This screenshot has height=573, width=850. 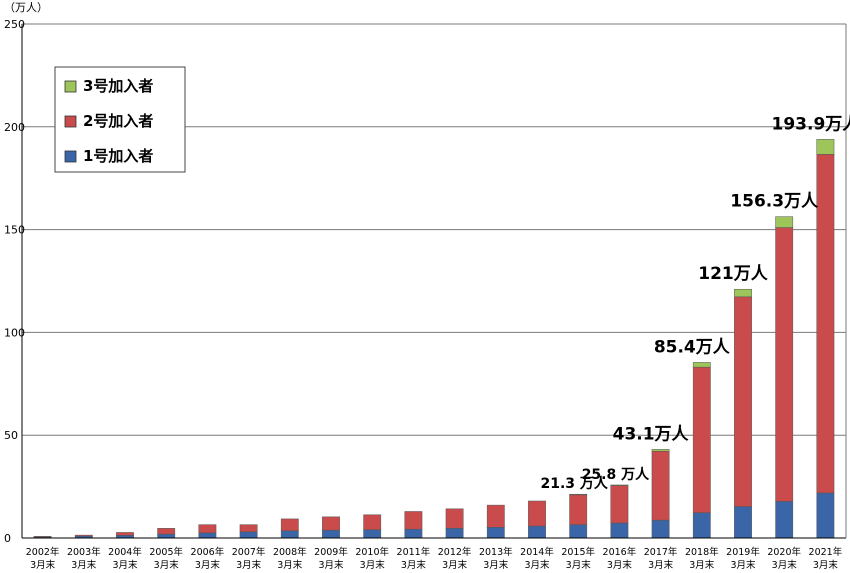 I want to click on x-tick-label: 2011年 3月末, so click(x=414, y=558).